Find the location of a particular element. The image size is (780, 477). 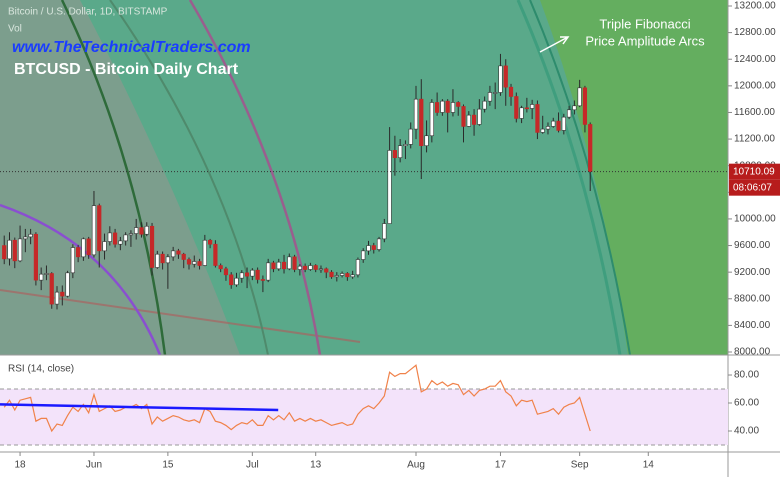

x-tick-label: 17 is located at coordinates (501, 465).